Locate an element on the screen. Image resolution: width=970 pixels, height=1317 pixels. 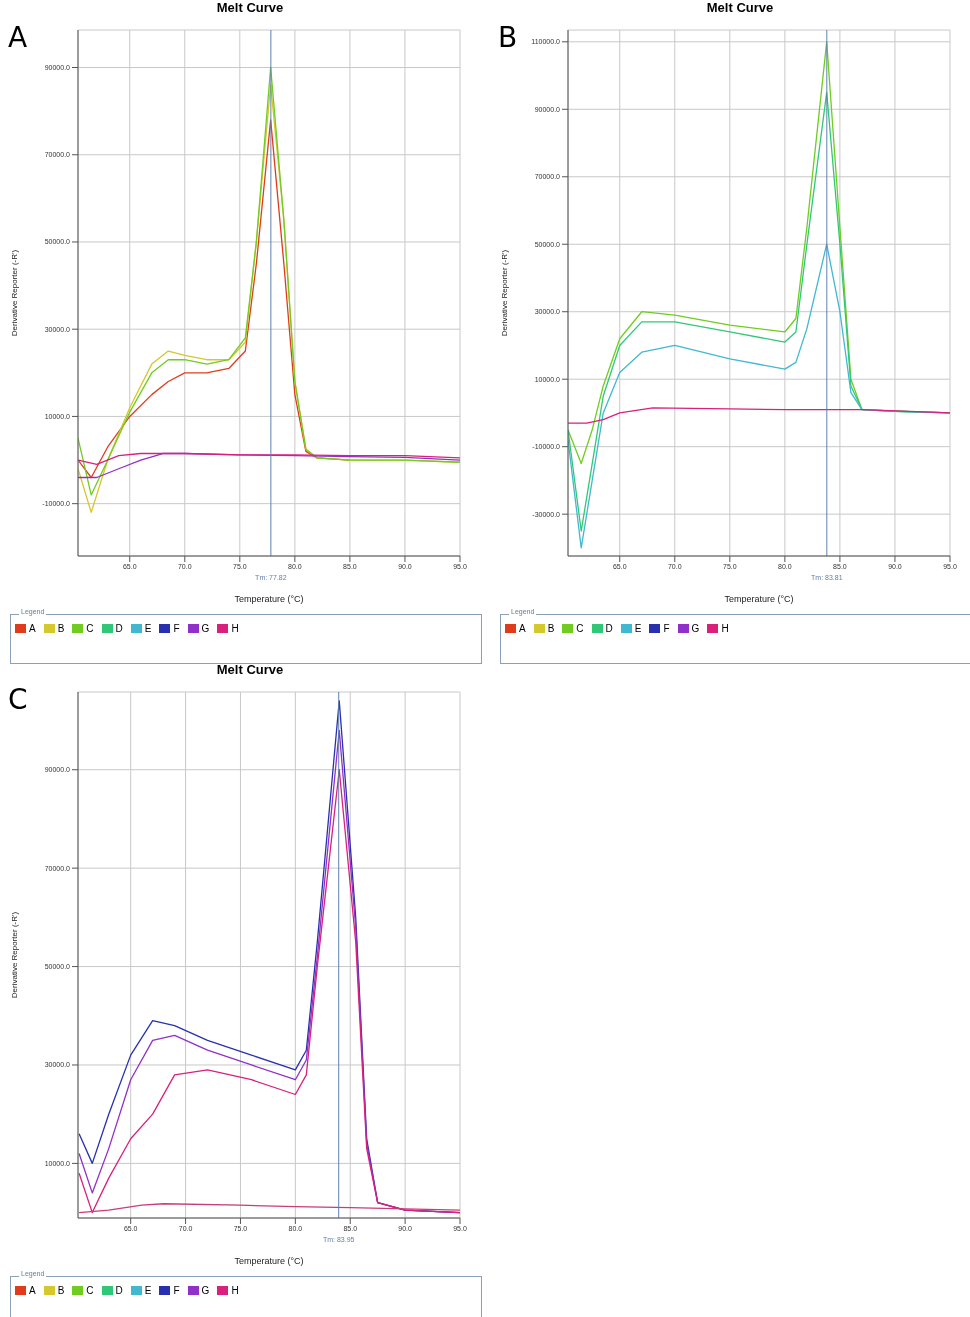
text: B is located at coordinates (508, 37).